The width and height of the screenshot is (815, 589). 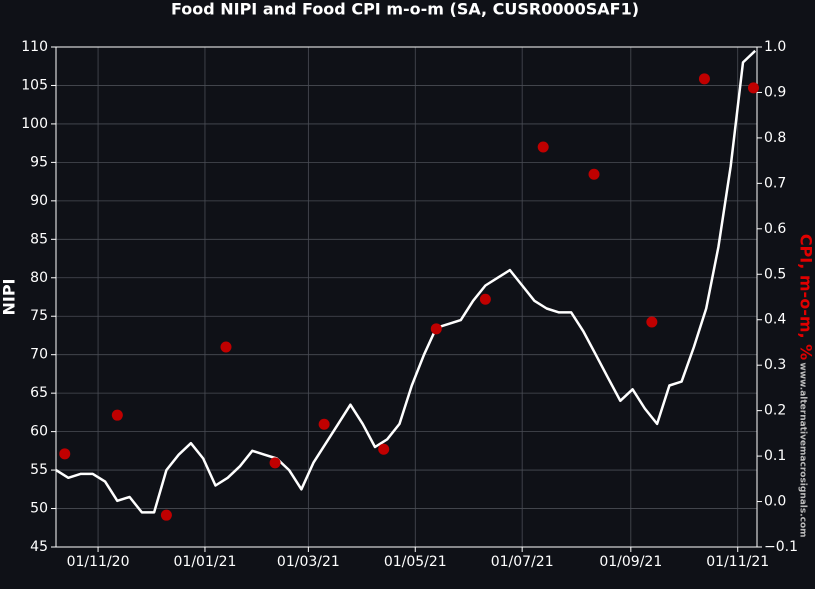 I want to click on x-tick-label: 01/11/21, so click(x=737, y=562).